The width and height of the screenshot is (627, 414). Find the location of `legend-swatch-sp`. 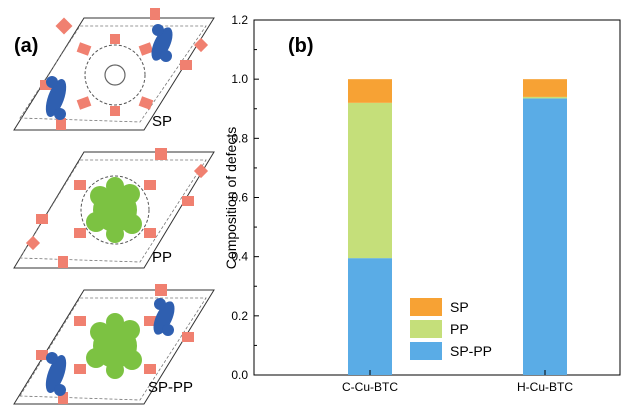

legend-swatch-sp is located at coordinates (426, 307).